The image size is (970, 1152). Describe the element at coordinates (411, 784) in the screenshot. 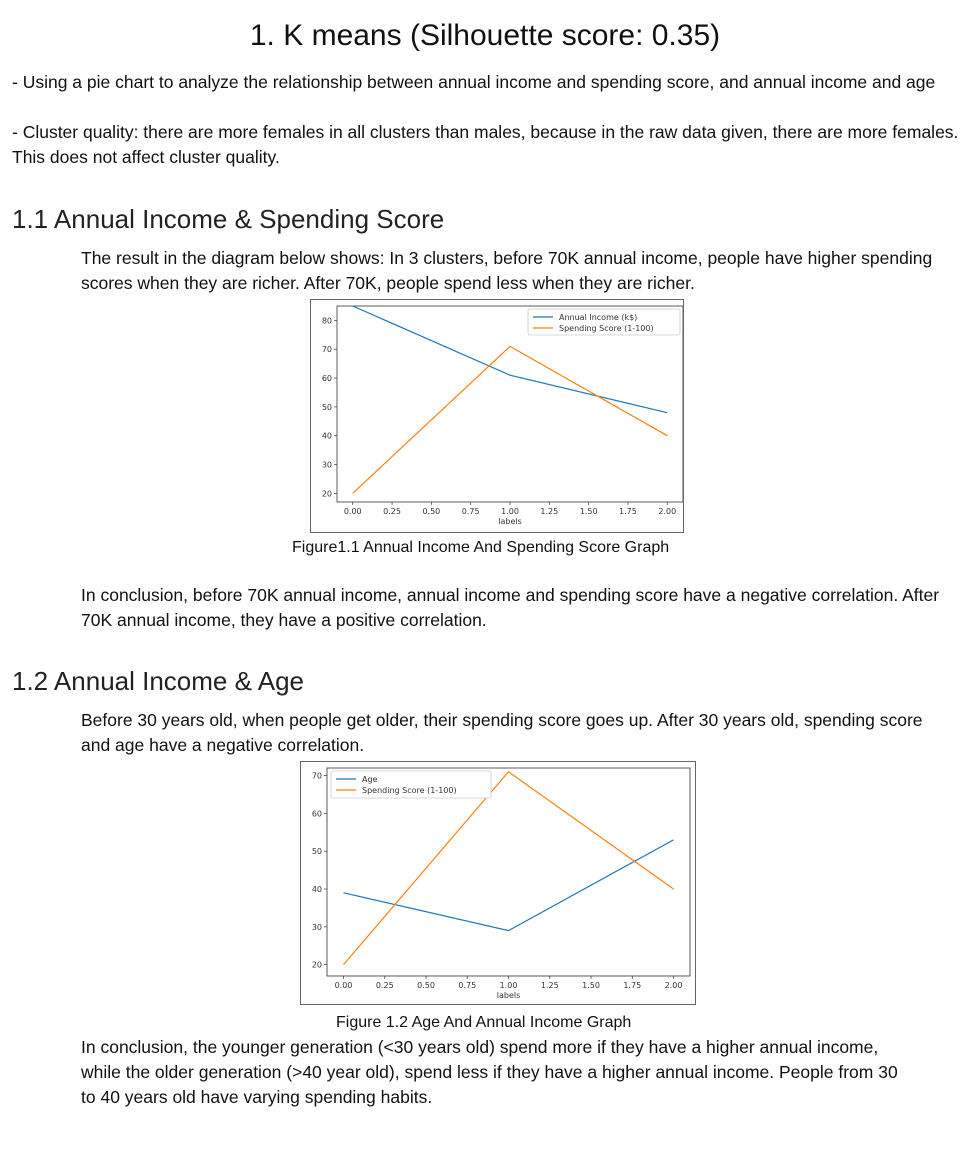

I see `chart-2-legend` at that location.